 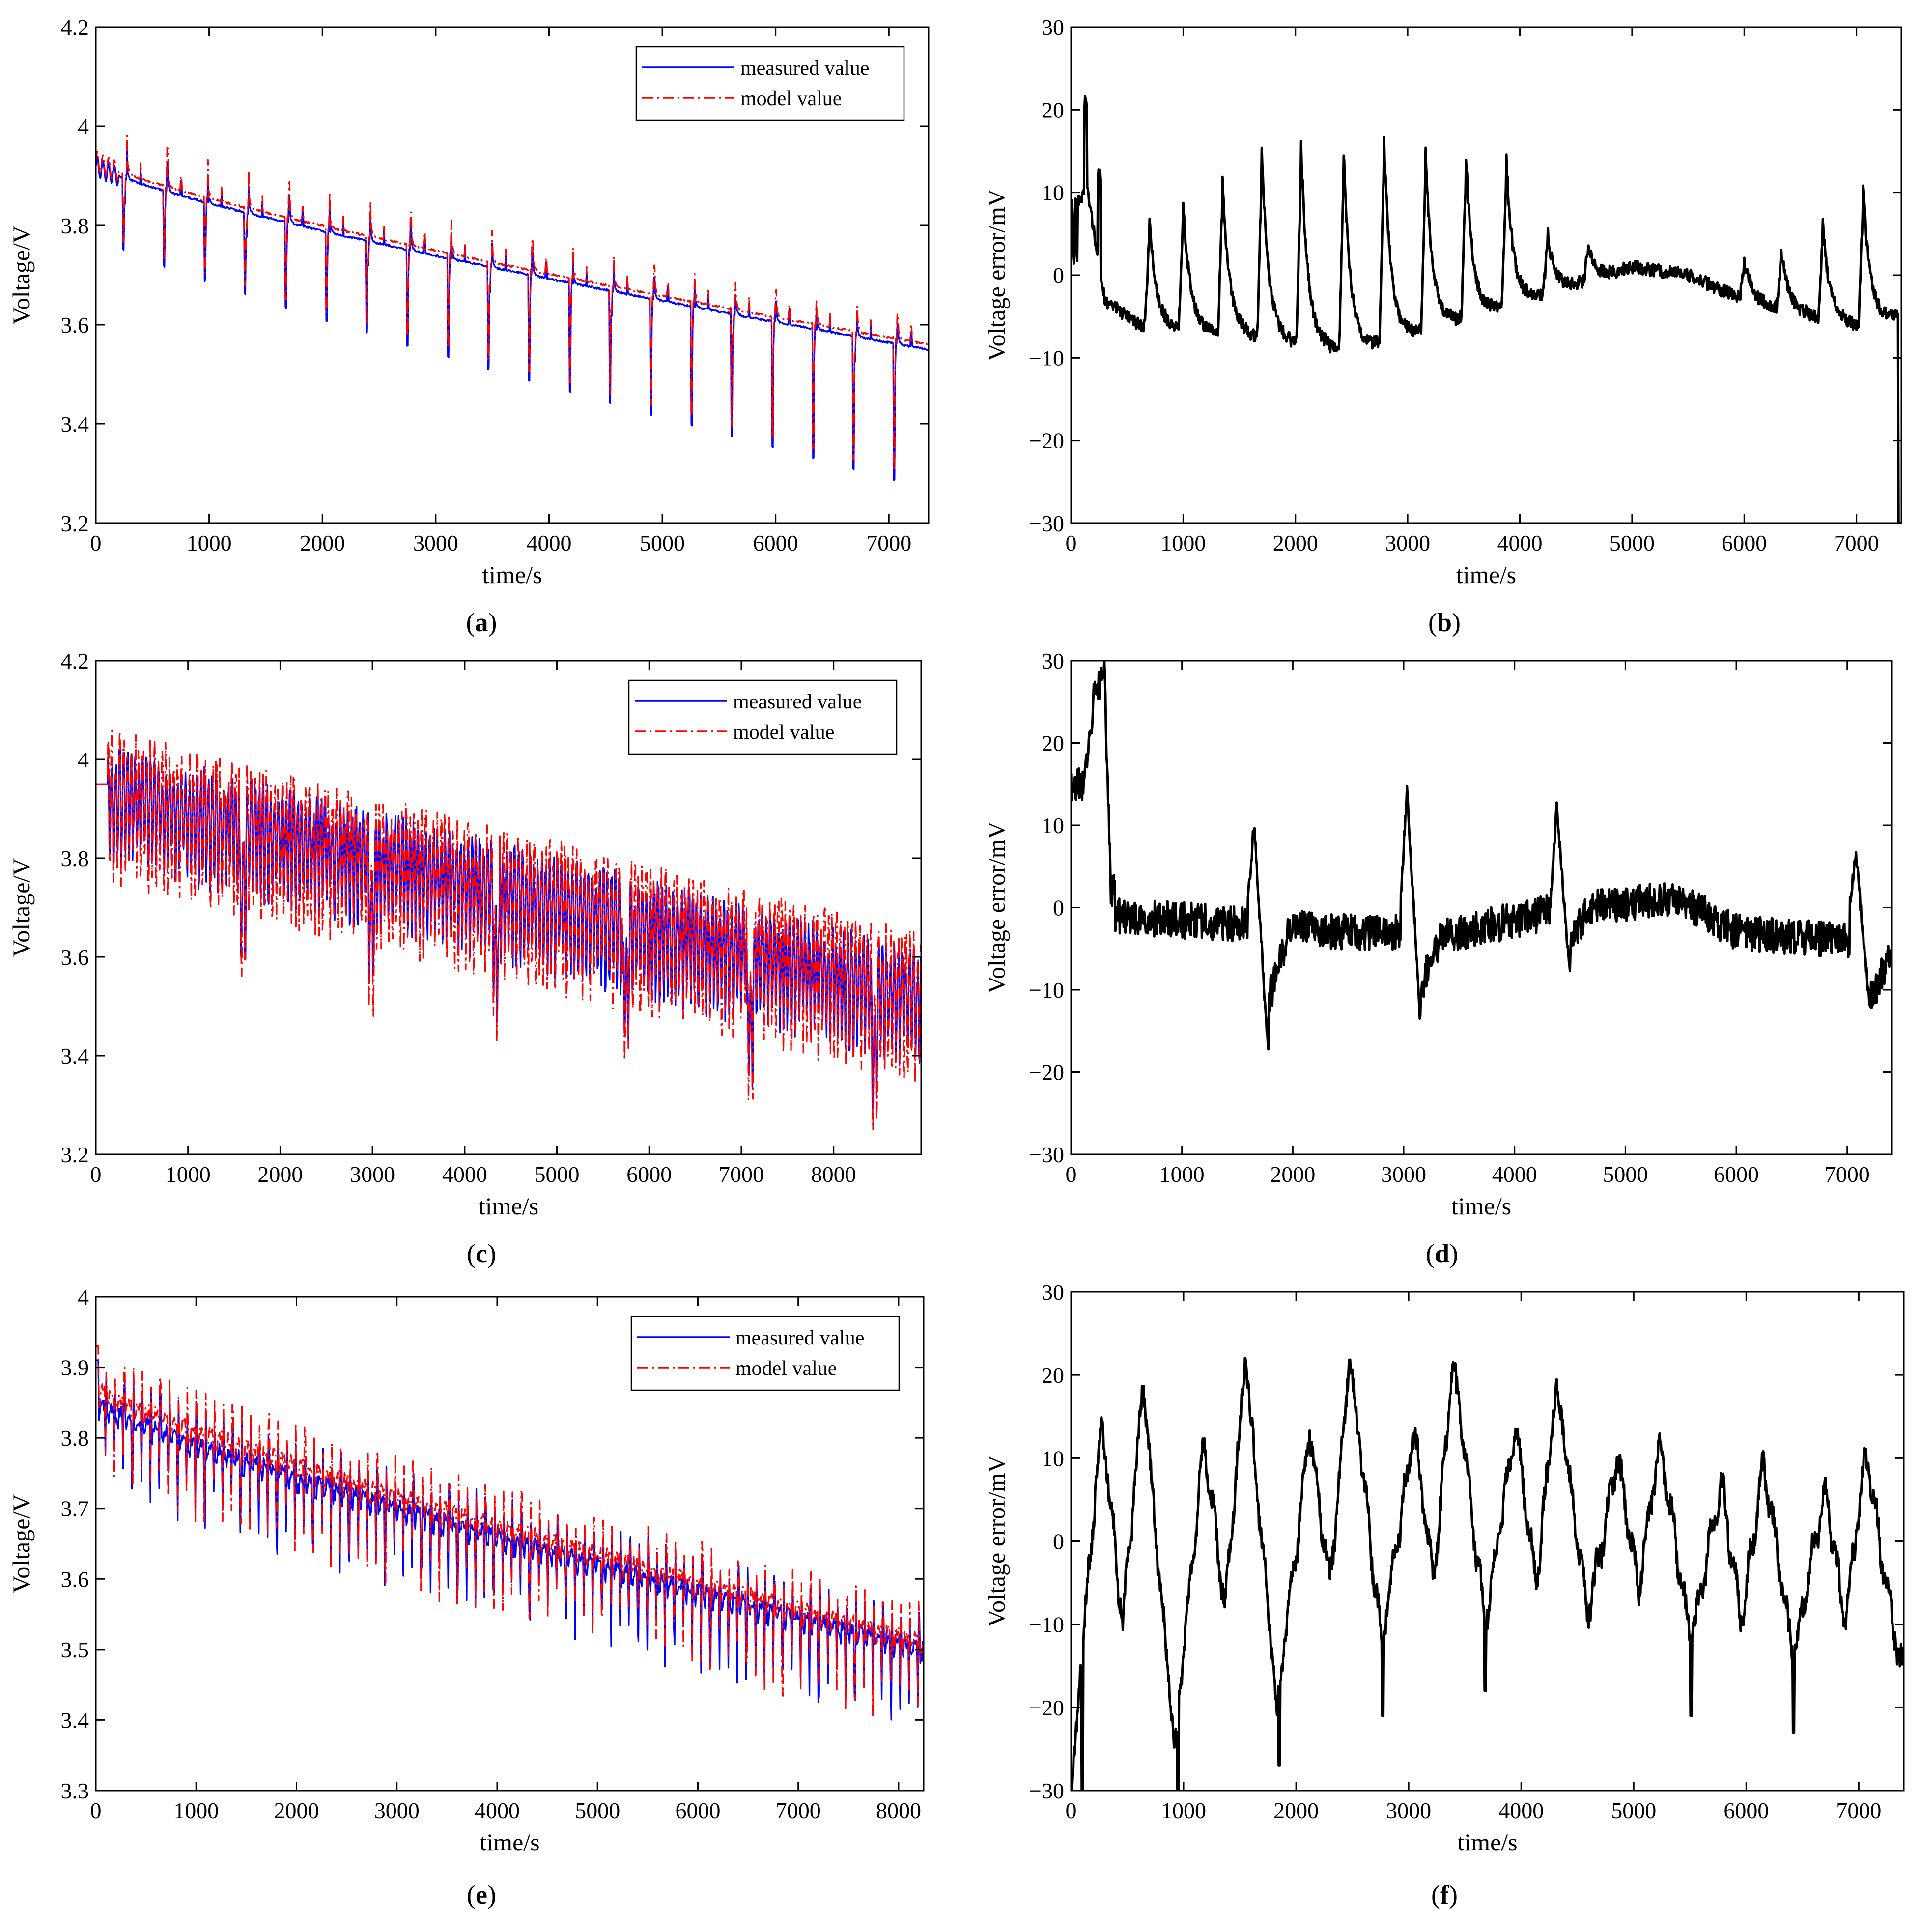 I want to click on panel-label: (f), so click(x=1444, y=1894).